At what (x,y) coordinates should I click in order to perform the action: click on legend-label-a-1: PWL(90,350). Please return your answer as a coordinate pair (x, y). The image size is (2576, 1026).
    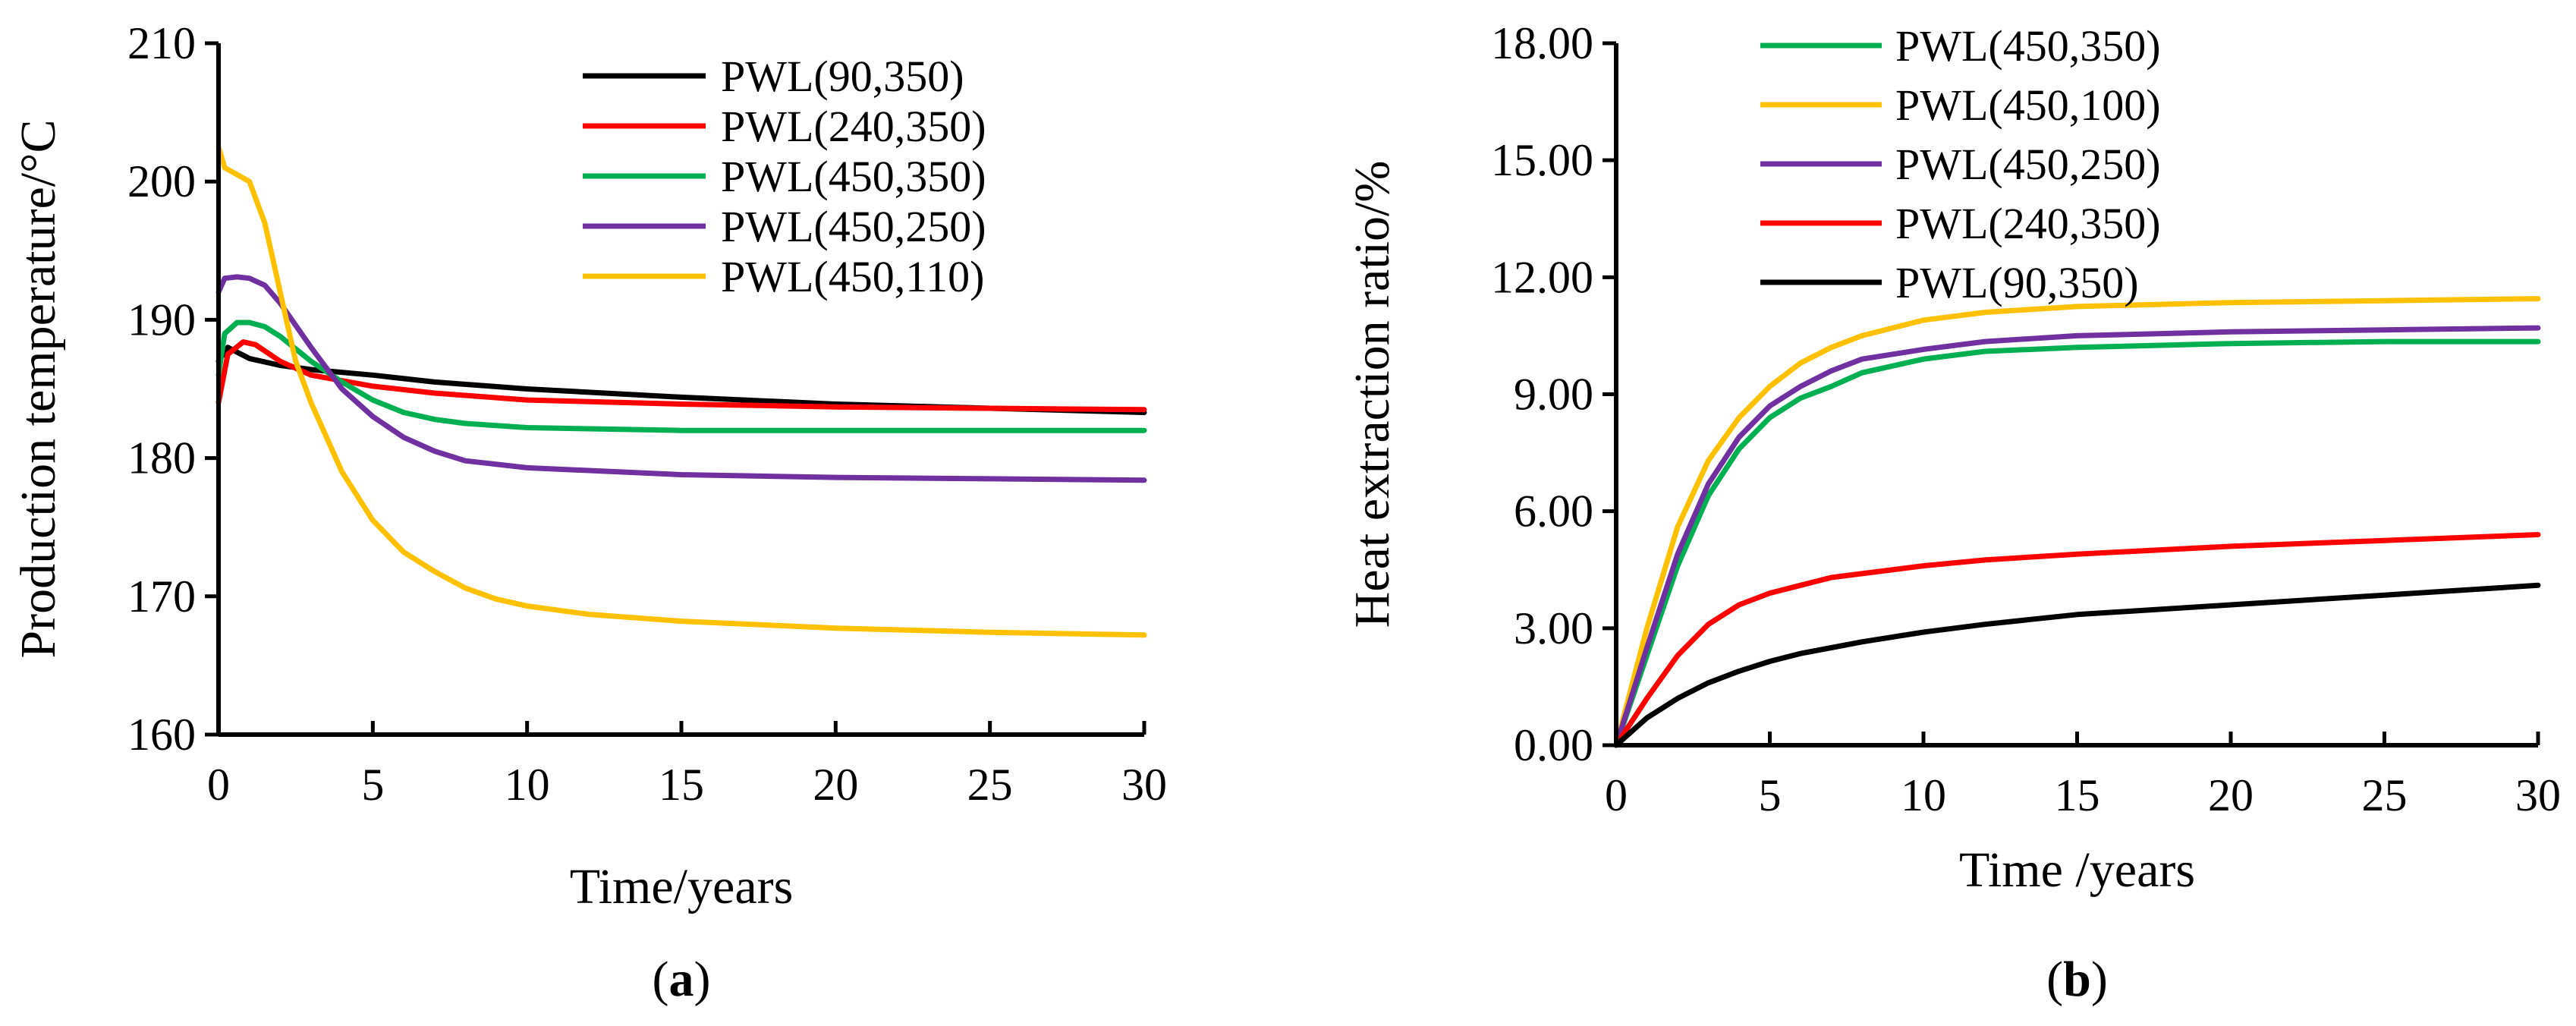
    Looking at the image, I should click on (842, 76).